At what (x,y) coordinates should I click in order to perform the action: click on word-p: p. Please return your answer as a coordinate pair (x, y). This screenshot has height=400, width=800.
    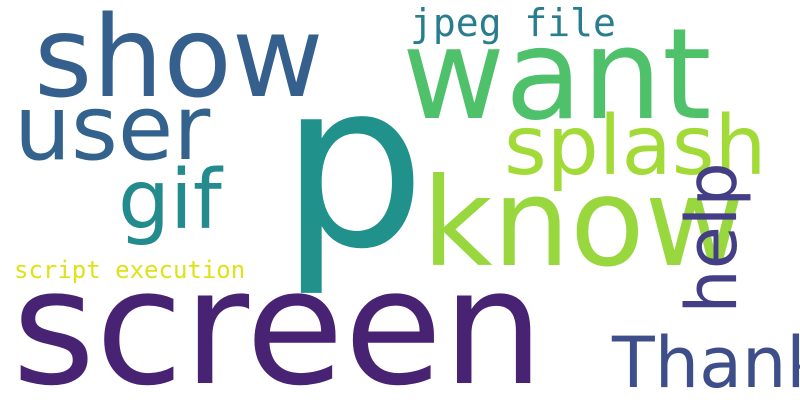
    Looking at the image, I should click on (353, 166).